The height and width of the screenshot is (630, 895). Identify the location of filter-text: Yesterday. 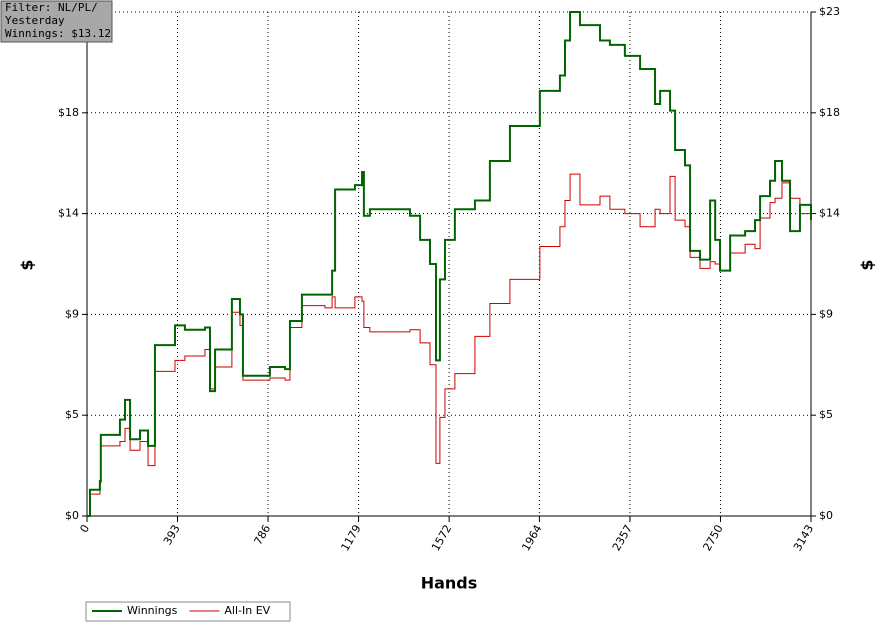
(35, 20).